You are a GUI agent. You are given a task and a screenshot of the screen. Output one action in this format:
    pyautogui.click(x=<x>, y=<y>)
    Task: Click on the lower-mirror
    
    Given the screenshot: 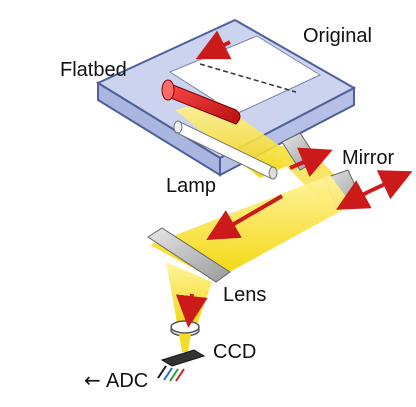 What is the action you would take?
    pyautogui.click(x=189, y=255)
    